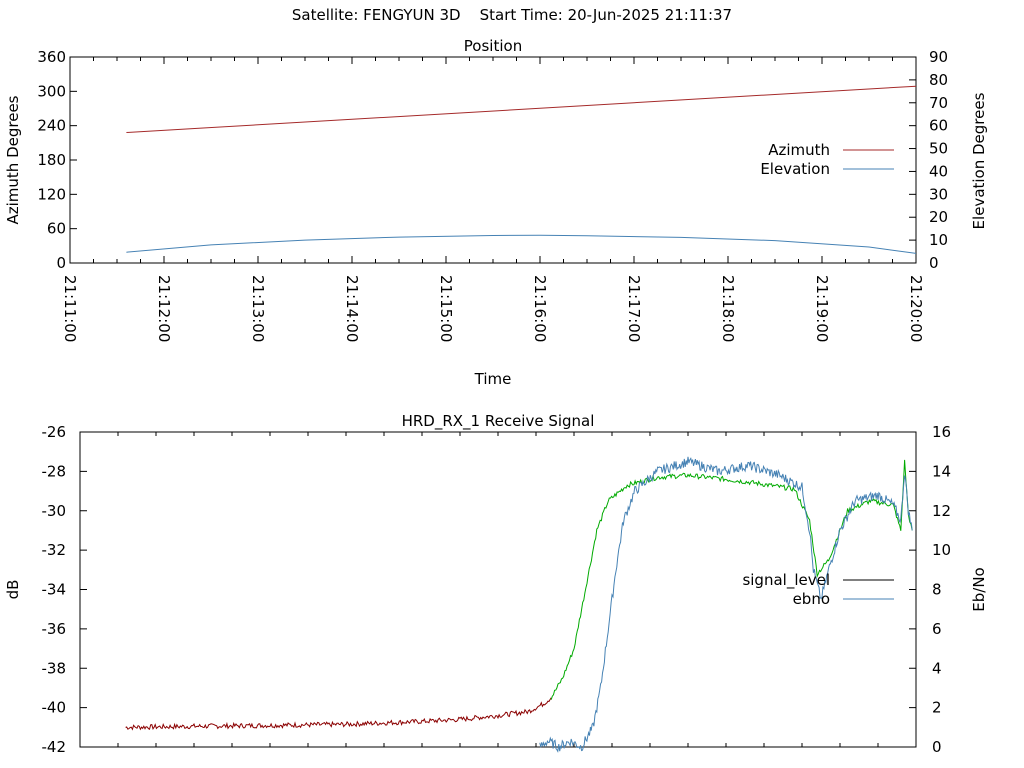  Describe the element at coordinates (493, 379) in the screenshot. I see `position-xlabel: Time` at that location.